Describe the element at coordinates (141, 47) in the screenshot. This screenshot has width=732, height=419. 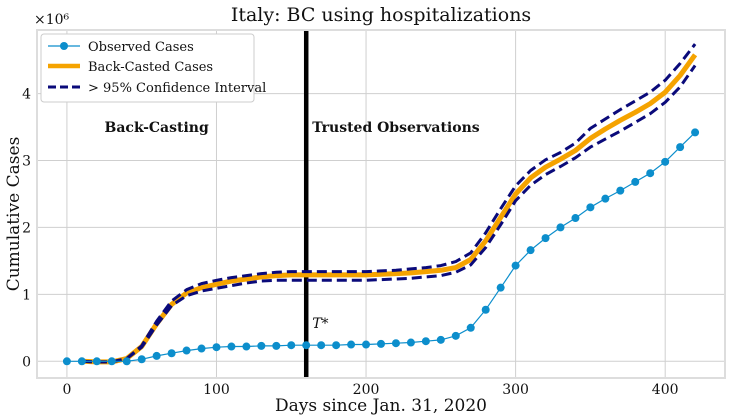
I see `legend-observed-label: Observed Cases` at that location.